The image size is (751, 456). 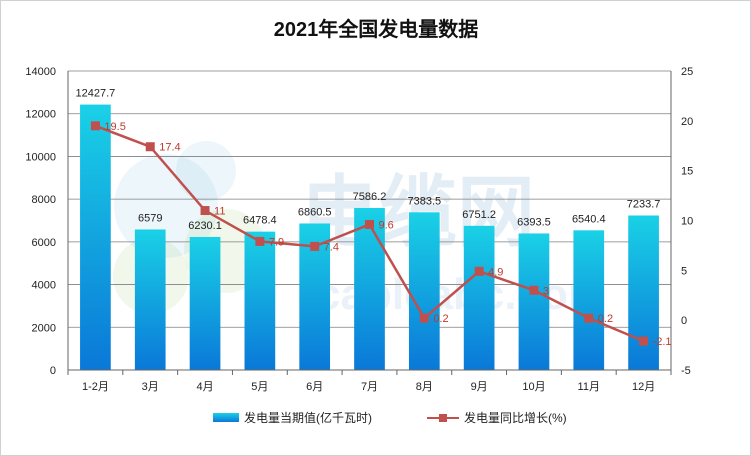 I want to click on bar-data-label: 6478.4, so click(x=260, y=221).